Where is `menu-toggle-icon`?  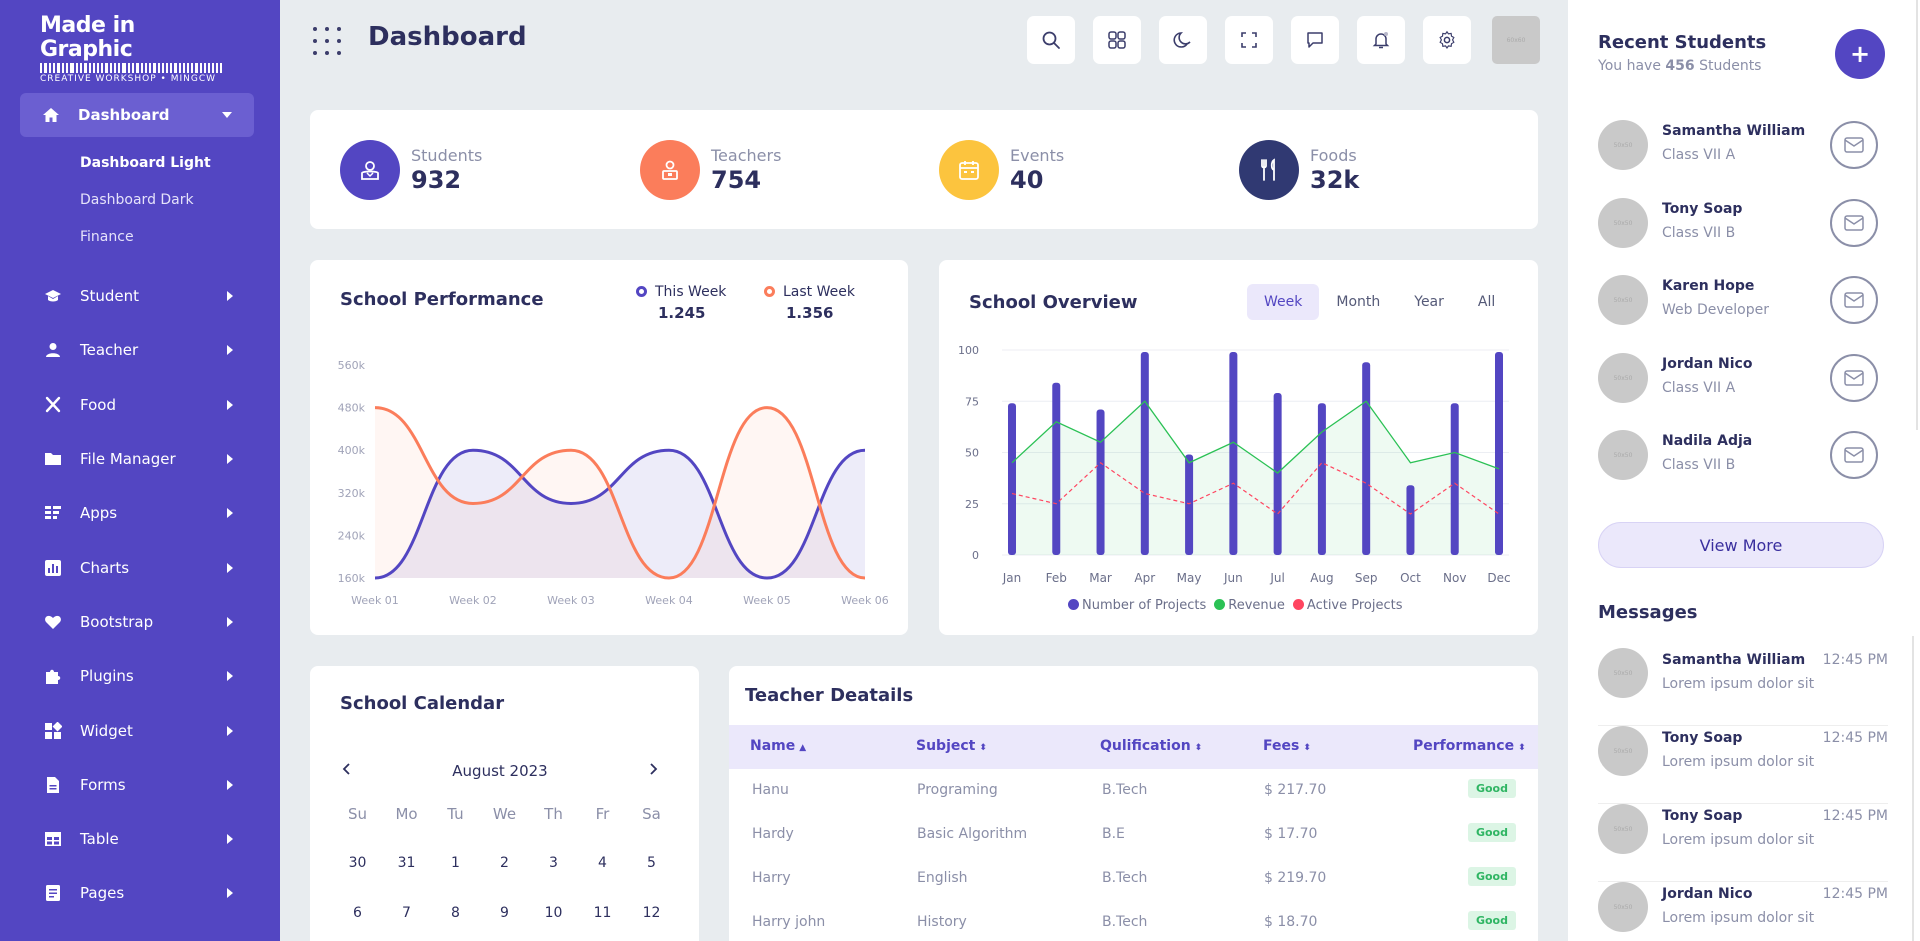 menu-toggle-icon is located at coordinates (327, 41).